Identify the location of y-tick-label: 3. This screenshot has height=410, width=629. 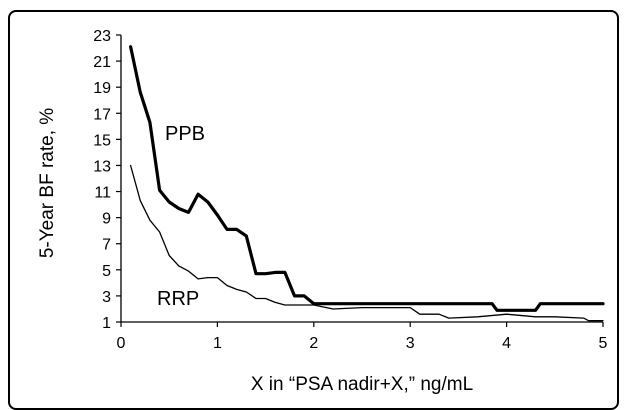
(106, 297).